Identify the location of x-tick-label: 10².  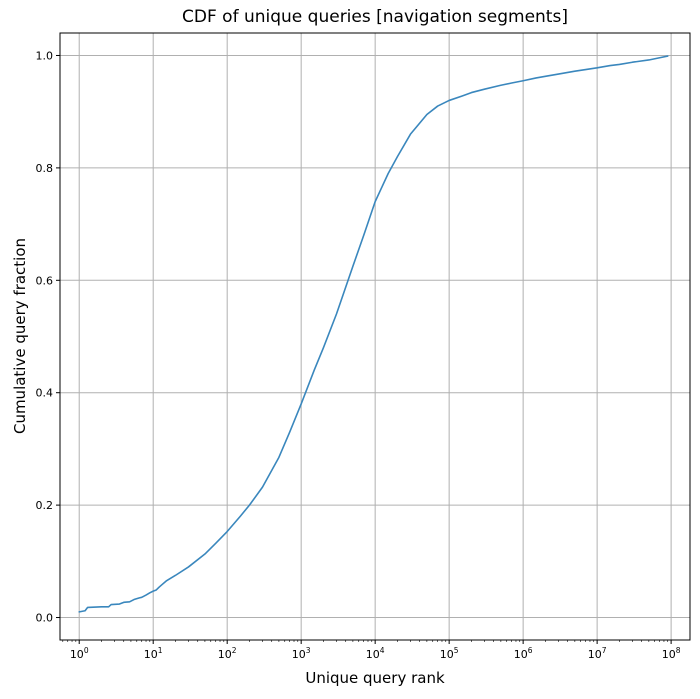
(227, 653).